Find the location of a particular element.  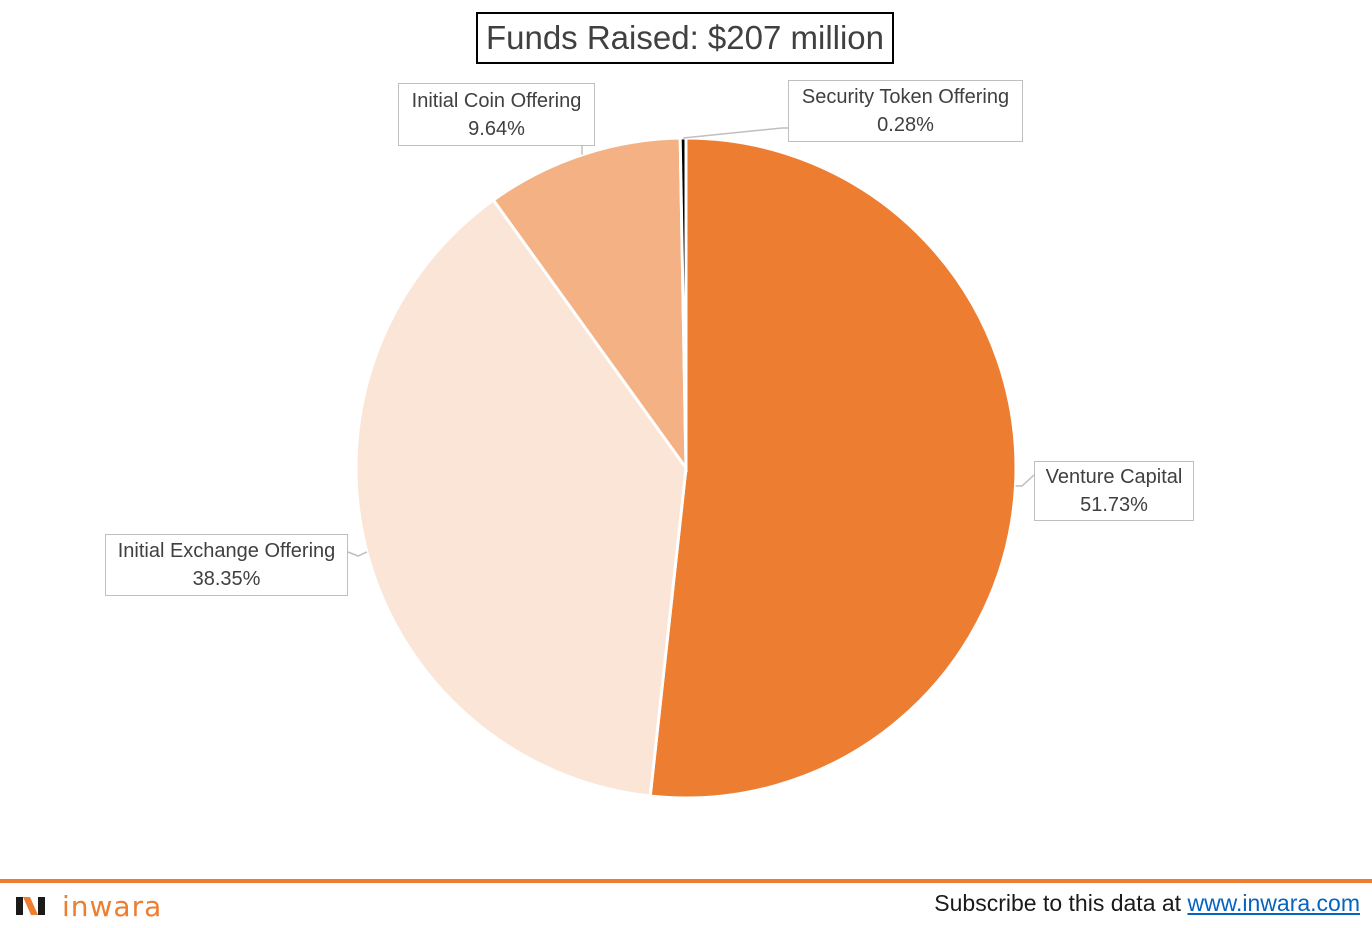

leader-line-initial-exchange-offering is located at coordinates (357, 554).